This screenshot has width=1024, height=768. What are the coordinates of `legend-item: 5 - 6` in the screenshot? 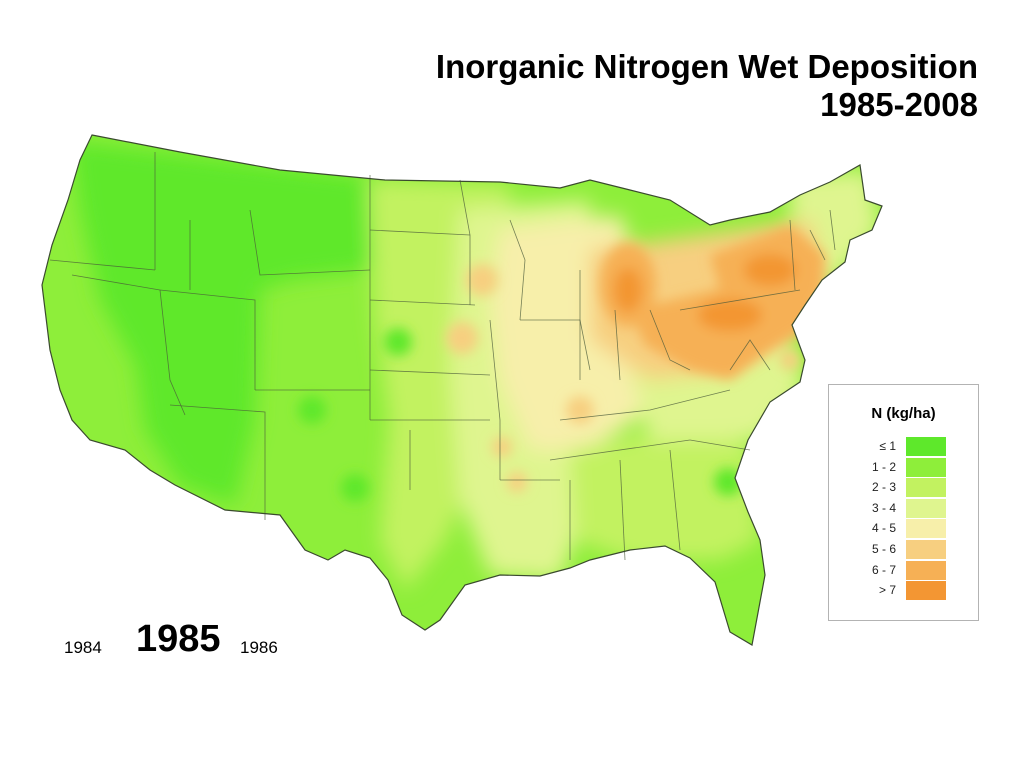 It's located at (903, 550).